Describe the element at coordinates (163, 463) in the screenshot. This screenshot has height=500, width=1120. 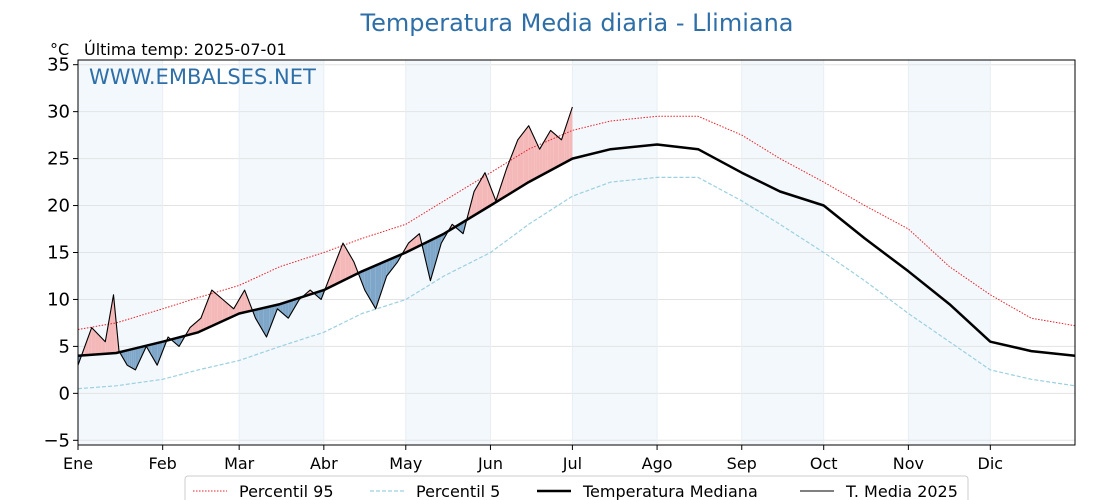
I see `x-tick-label: Feb` at that location.